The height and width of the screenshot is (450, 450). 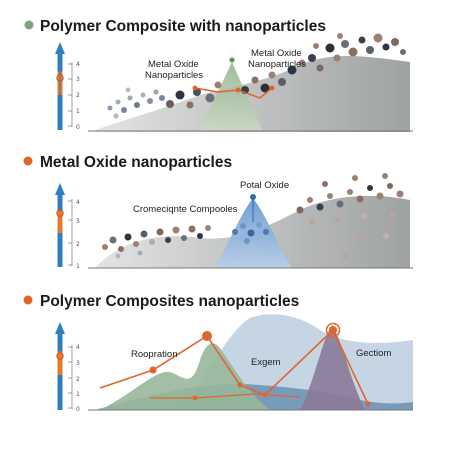 What do you see at coordinates (277, 59) in the screenshot?
I see `label-metal-oxide-right: Metal Oxide Nanoparticles` at bounding box center [277, 59].